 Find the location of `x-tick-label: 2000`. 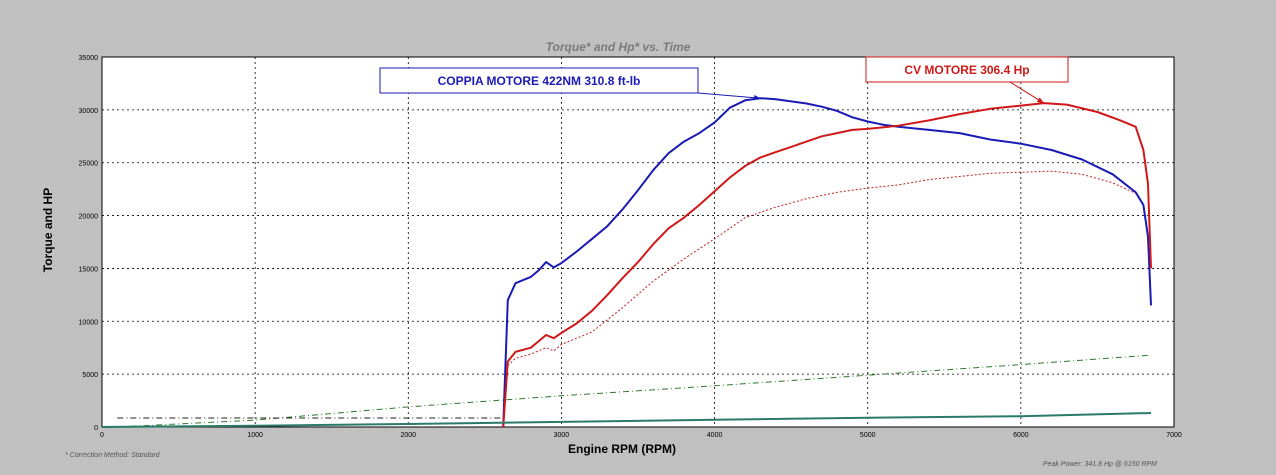

x-tick-label: 2000 is located at coordinates (408, 435).